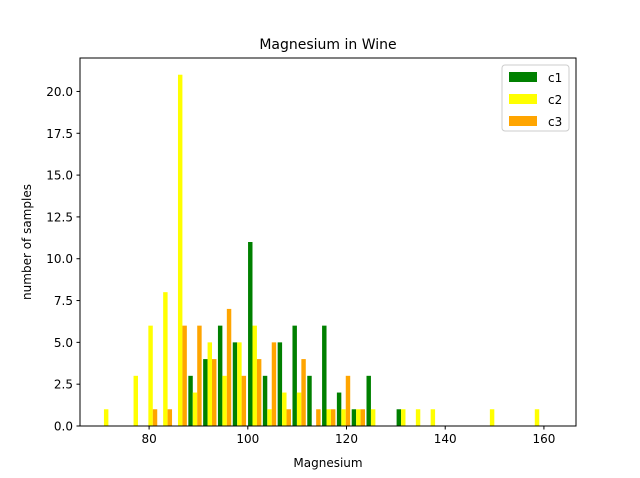 This screenshot has height=478, width=640. What do you see at coordinates (63, 301) in the screenshot?
I see `y-tick-label: 7.5` at bounding box center [63, 301].